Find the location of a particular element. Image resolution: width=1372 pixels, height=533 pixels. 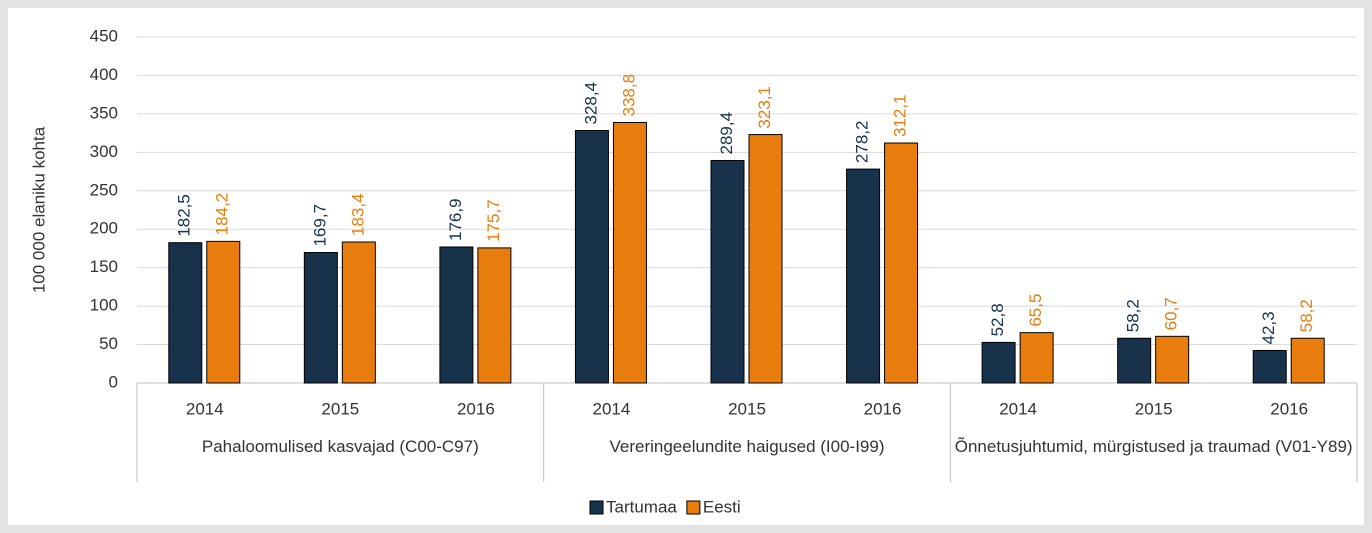

y-tick-label: 150 is located at coordinates (104, 266).